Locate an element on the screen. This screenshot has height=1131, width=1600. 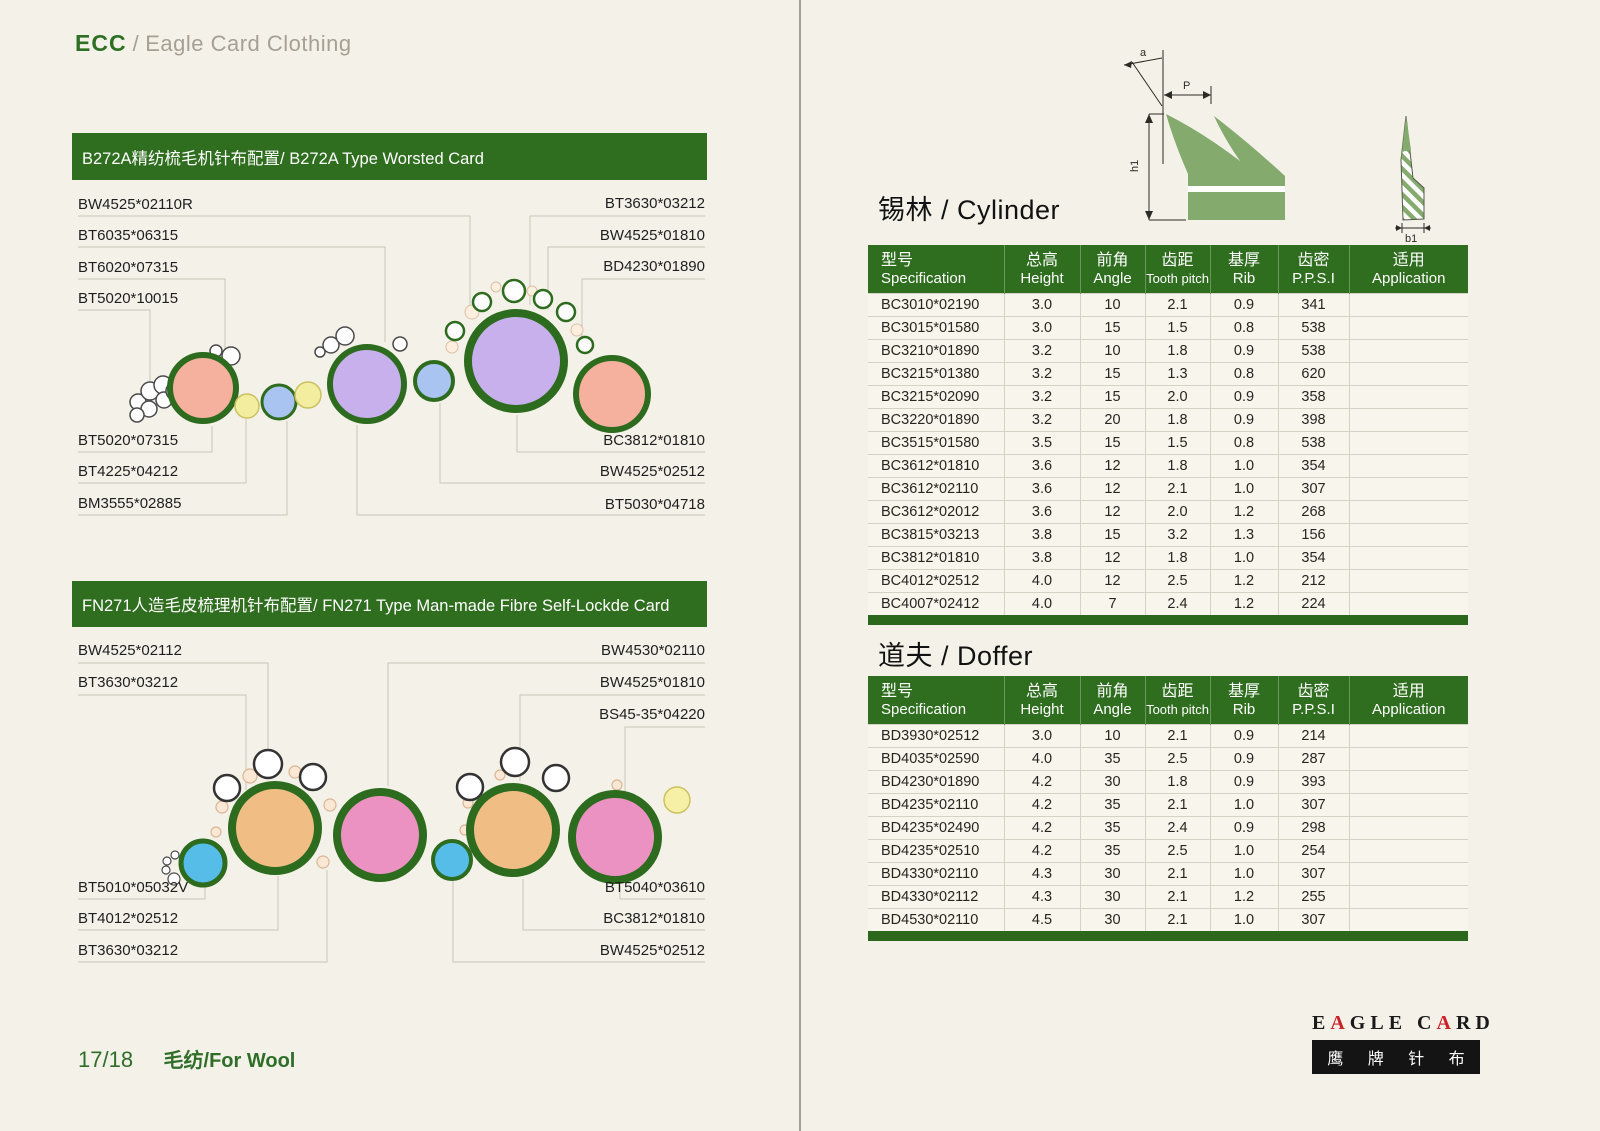
table-cell: 1.2 is located at coordinates (1244, 512).